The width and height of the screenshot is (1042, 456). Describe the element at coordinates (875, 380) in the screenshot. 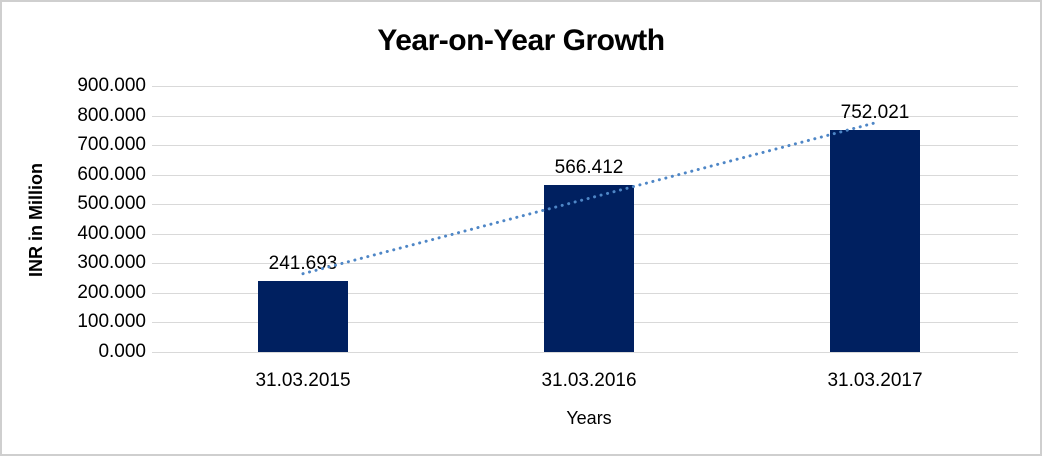

I see `x-category-label: 31.03.2017` at that location.